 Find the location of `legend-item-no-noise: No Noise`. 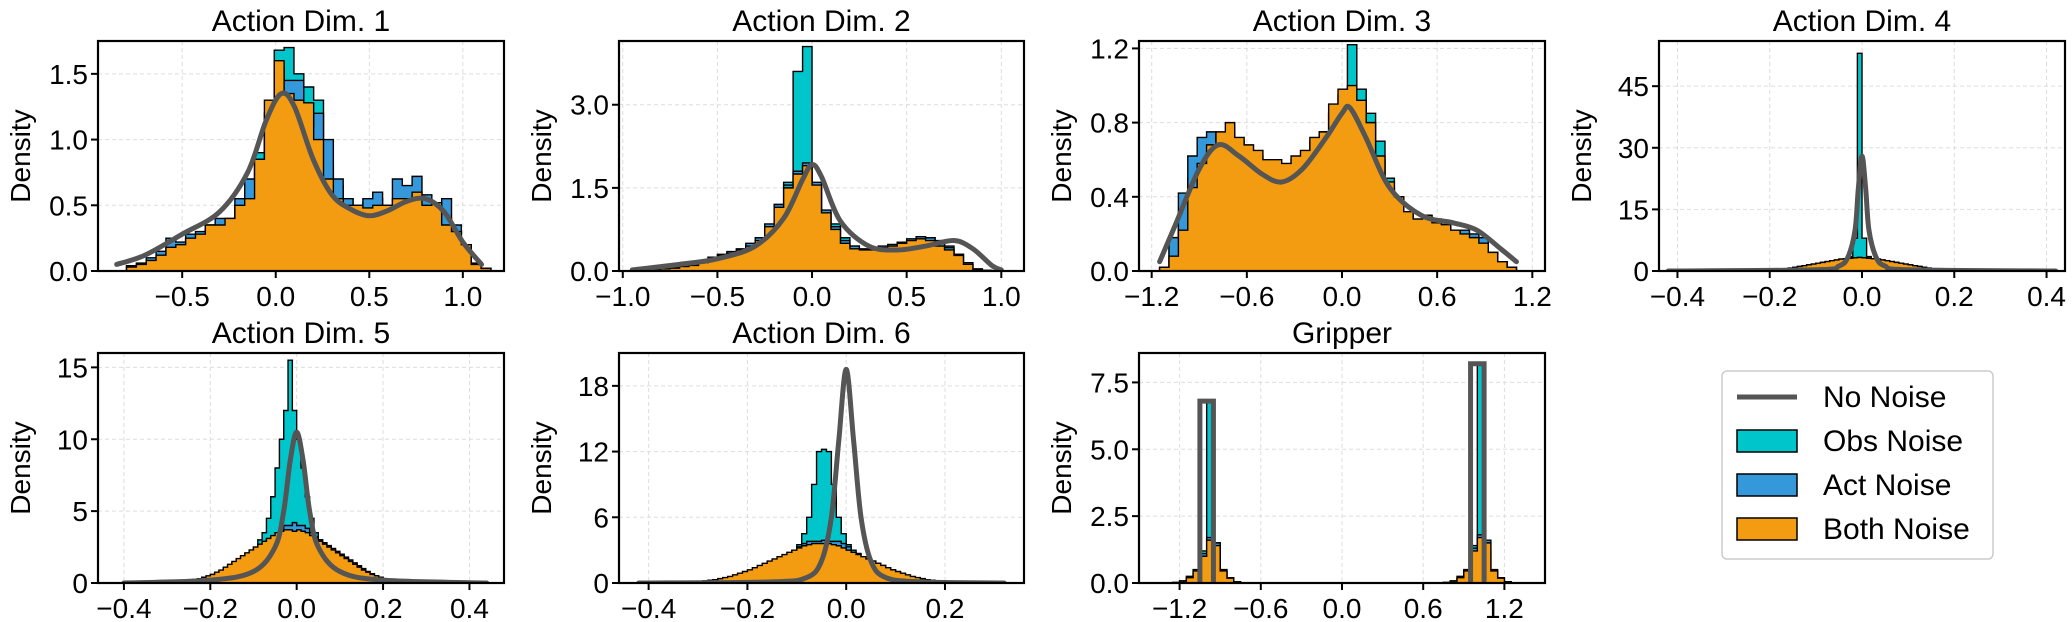

legend-item-no-noise: No Noise is located at coordinates (1841, 397).